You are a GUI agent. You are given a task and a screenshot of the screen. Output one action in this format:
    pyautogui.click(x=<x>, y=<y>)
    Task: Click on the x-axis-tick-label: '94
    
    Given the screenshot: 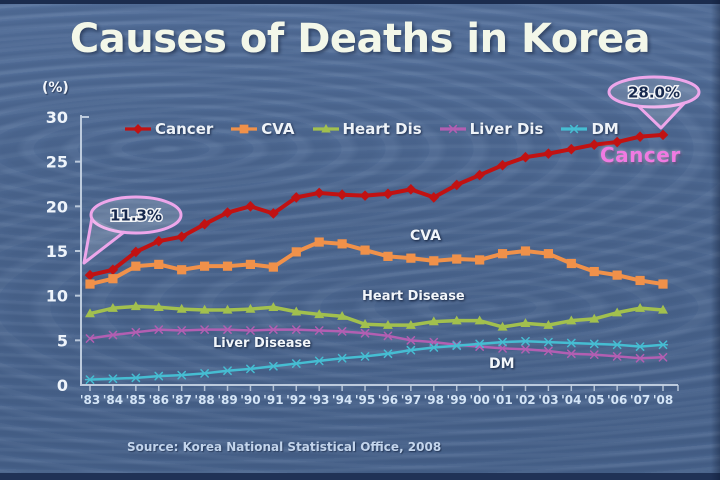 What is the action you would take?
    pyautogui.click(x=342, y=400)
    